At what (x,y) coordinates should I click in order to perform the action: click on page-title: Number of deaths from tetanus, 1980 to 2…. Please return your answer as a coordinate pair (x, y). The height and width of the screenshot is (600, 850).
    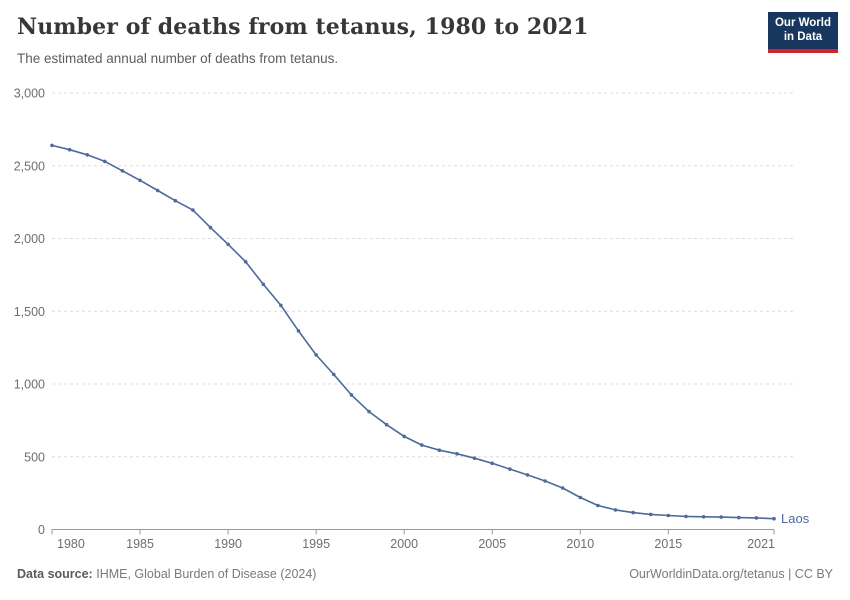
    Looking at the image, I should click on (303, 27).